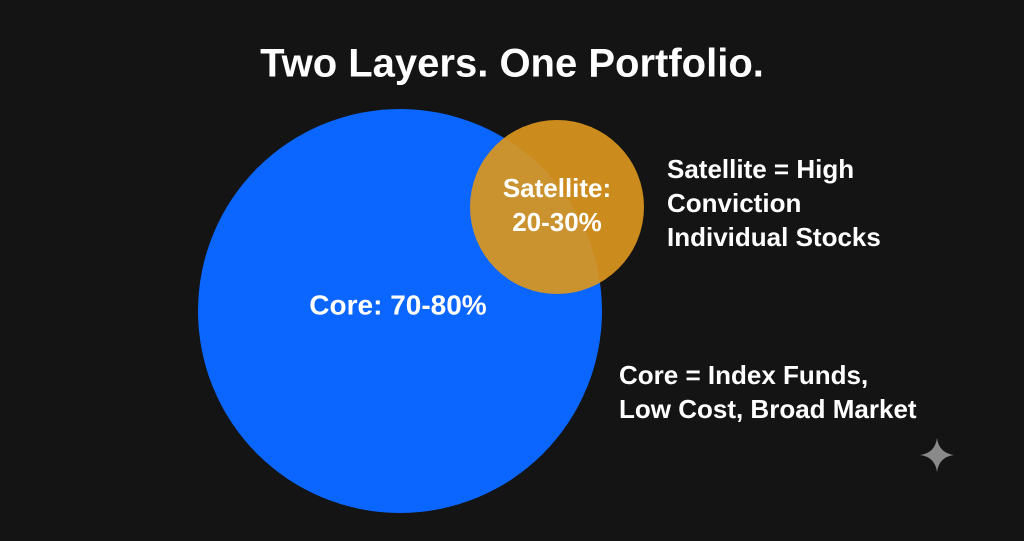  Describe the element at coordinates (398, 304) in the screenshot. I see `core-label: Core: 70-80%` at that location.